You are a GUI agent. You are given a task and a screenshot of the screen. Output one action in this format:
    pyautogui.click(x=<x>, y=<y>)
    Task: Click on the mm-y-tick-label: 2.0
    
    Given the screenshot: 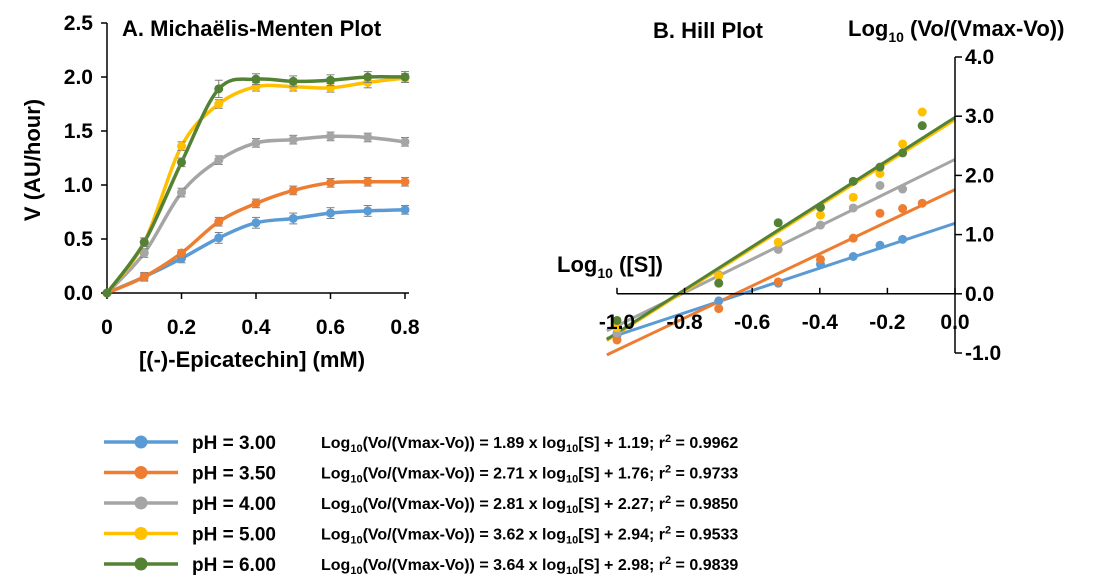 What is the action you would take?
    pyautogui.click(x=78, y=77)
    